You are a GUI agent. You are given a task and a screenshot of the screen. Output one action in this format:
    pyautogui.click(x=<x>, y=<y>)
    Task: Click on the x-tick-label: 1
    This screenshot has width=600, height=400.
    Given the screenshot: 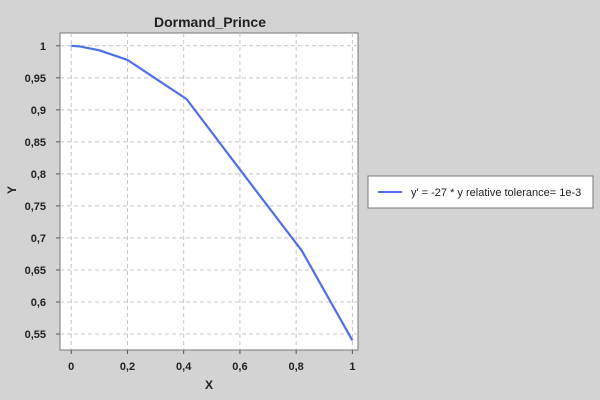 What is the action you would take?
    pyautogui.click(x=352, y=367)
    